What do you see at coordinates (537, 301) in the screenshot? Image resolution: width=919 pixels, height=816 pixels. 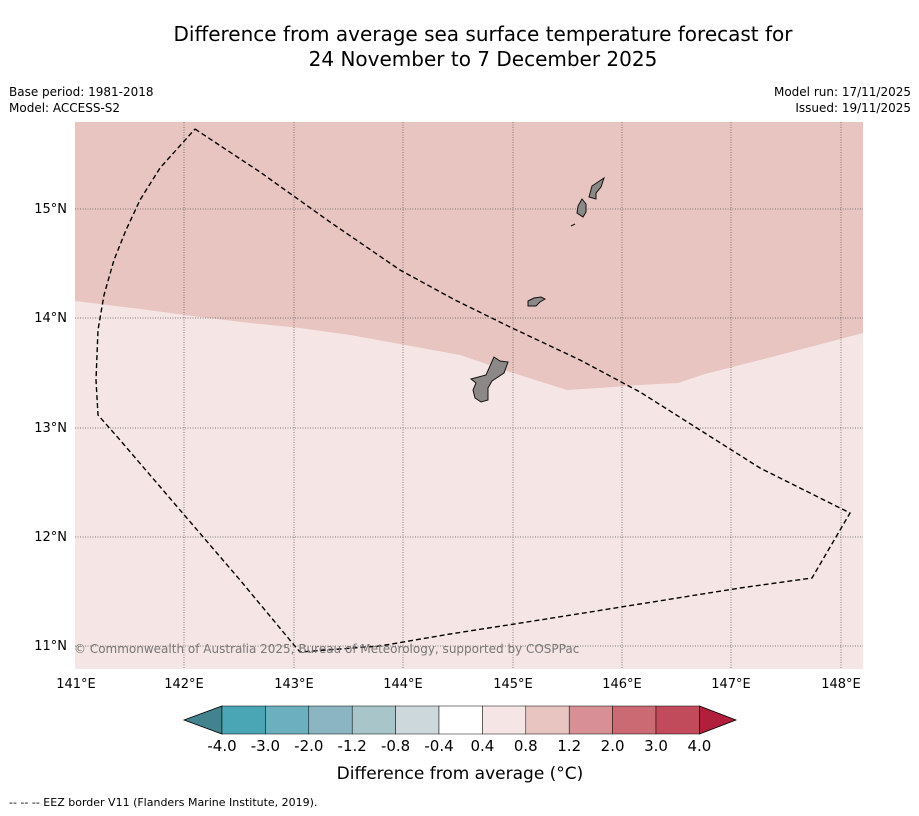 I see `rota-island` at bounding box center [537, 301].